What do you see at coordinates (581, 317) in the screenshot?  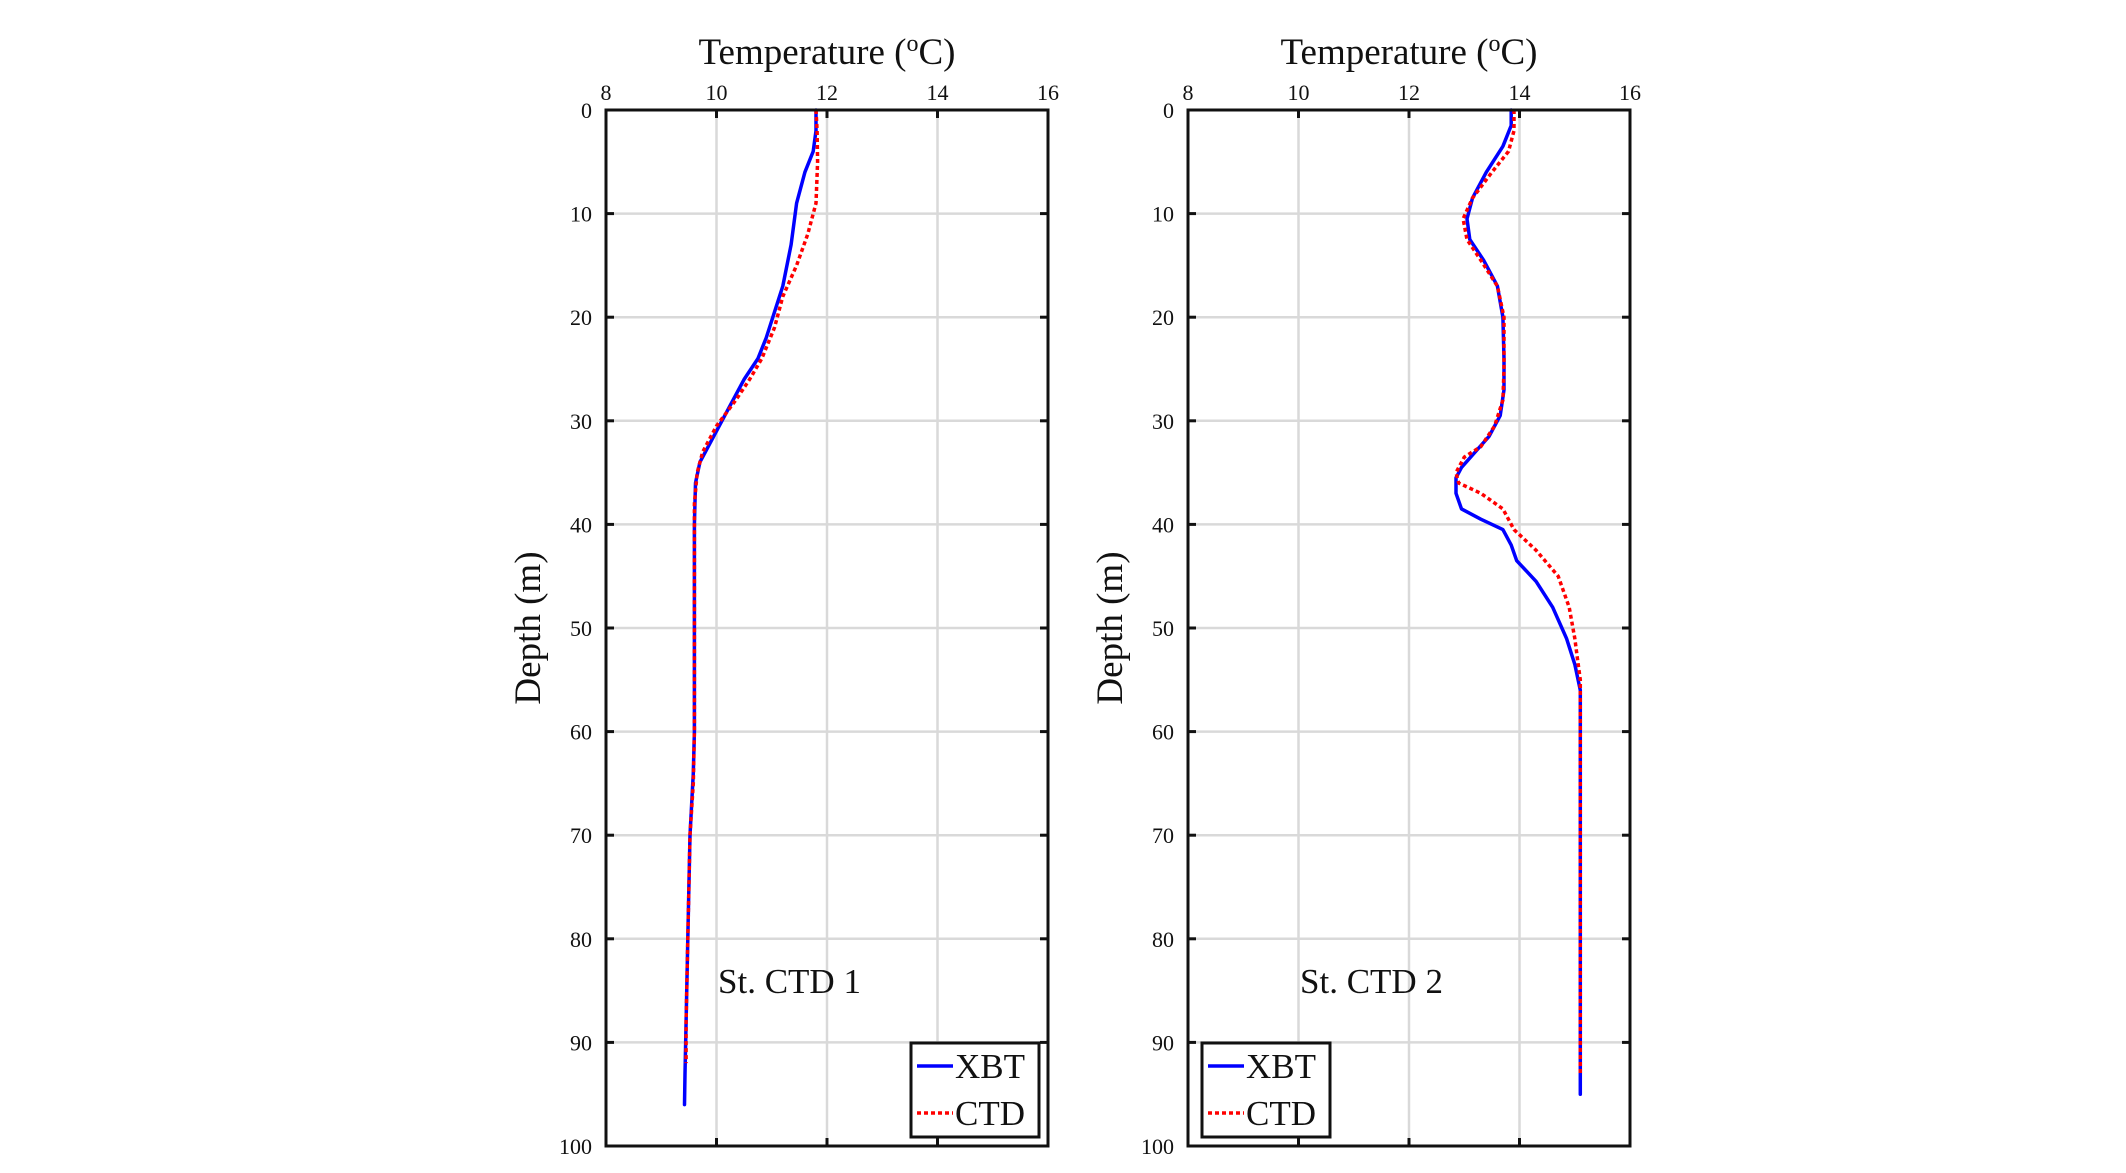 I see `panel-1-y-tick-label: 20` at bounding box center [581, 317].